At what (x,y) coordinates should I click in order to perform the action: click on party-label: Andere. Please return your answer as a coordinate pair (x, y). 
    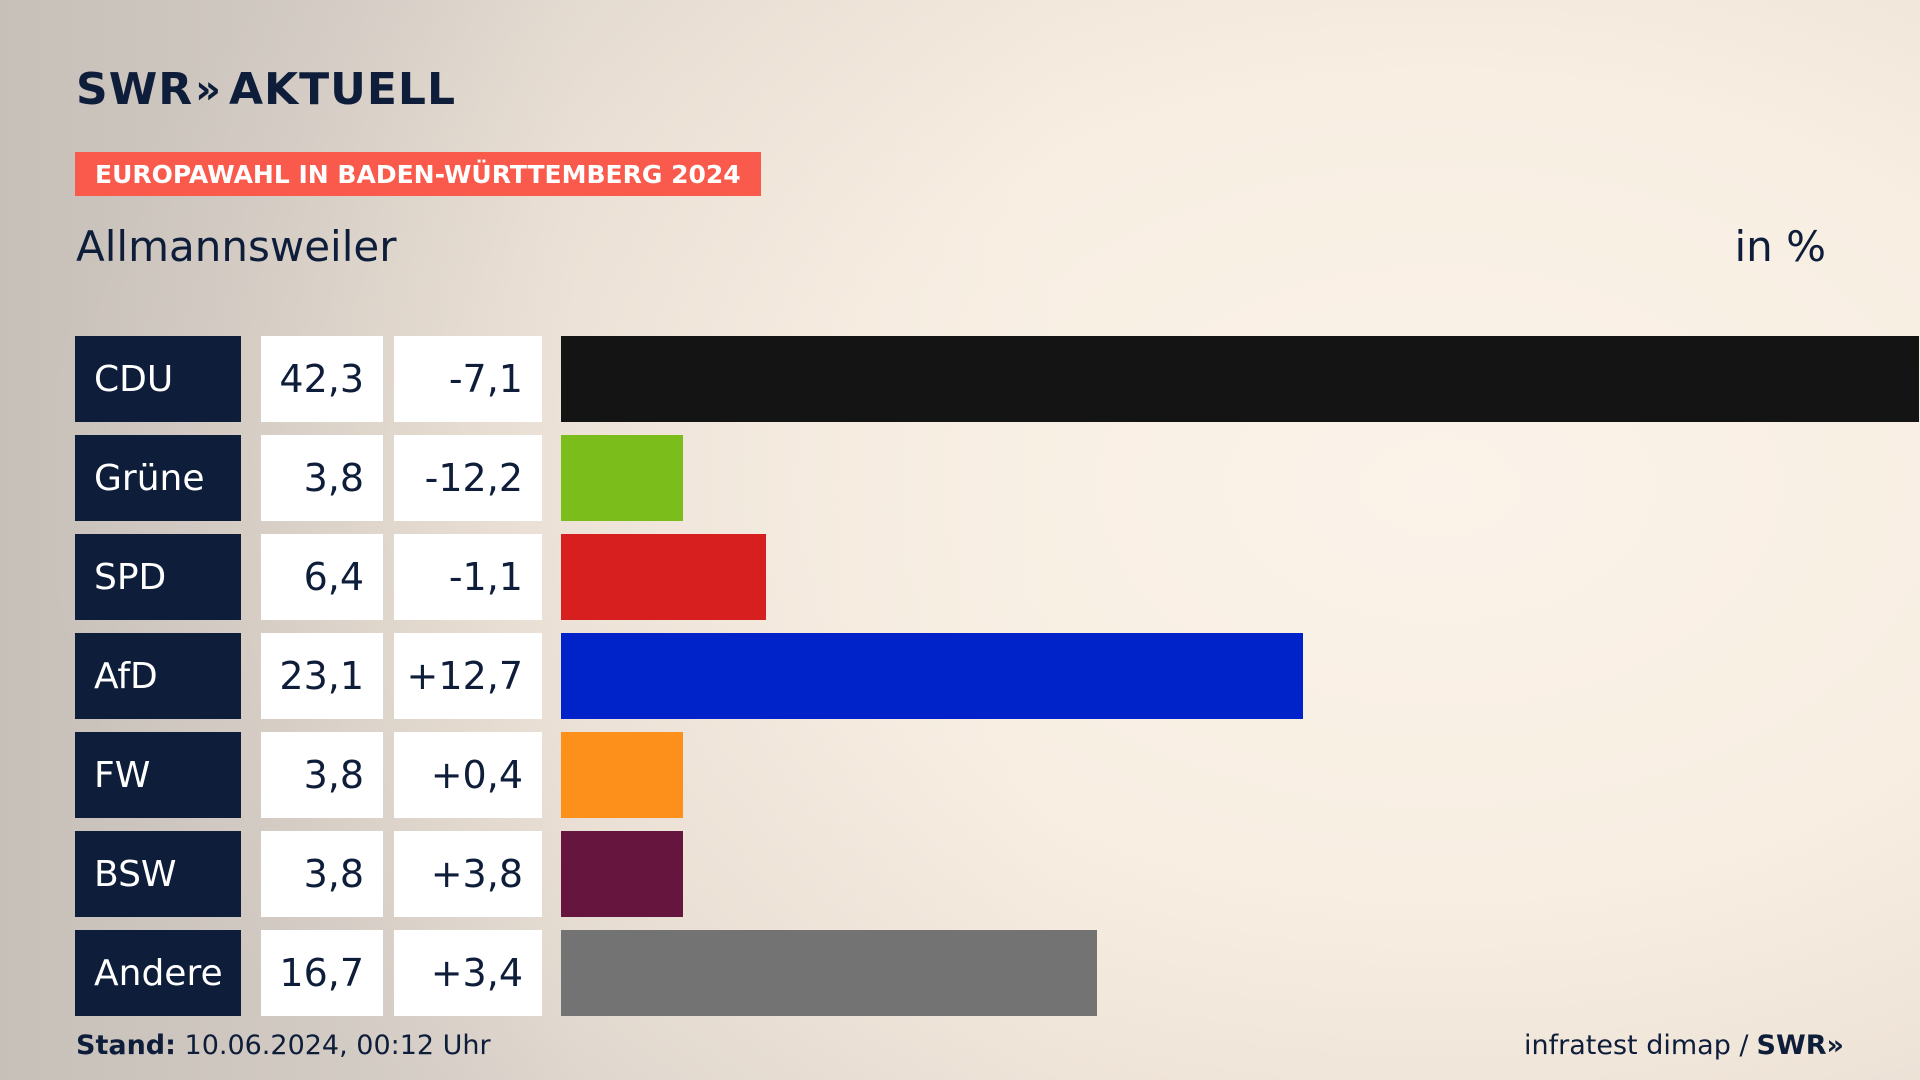
    Looking at the image, I should click on (158, 973).